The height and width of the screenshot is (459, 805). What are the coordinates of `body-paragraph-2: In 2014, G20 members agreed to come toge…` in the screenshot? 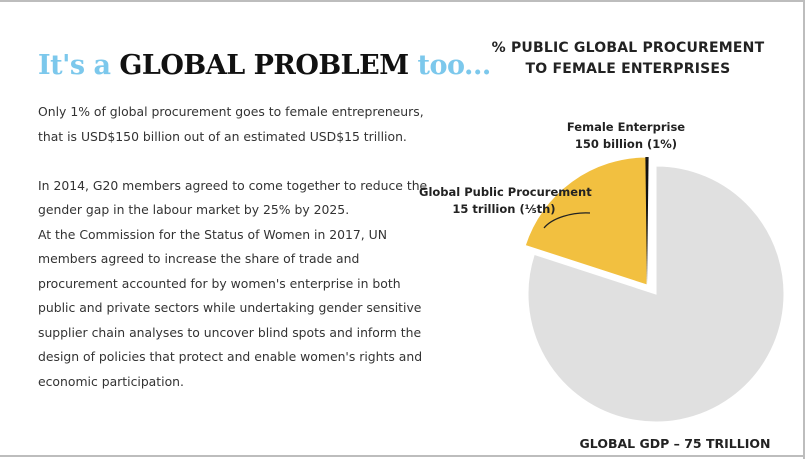 It's located at (233, 197).